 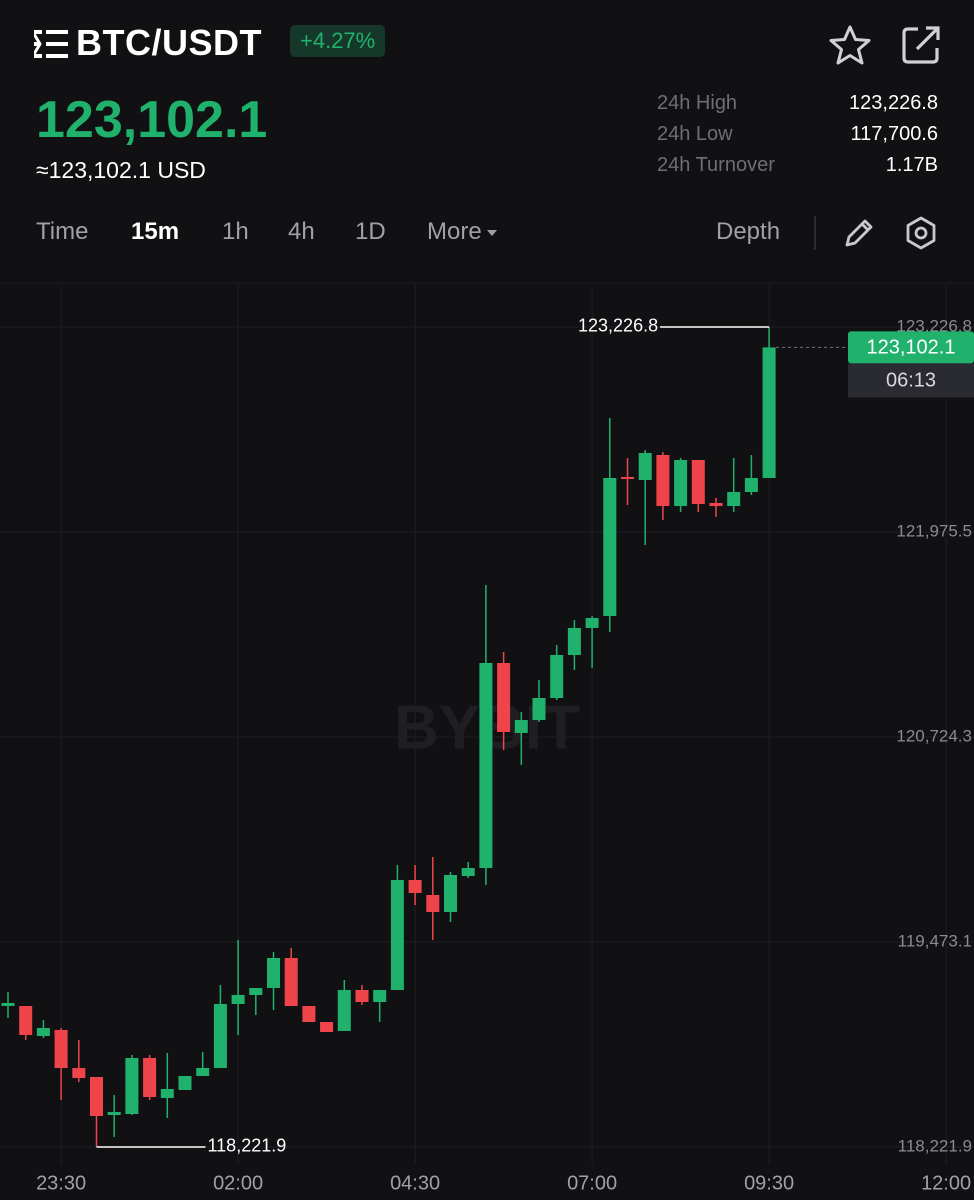 I want to click on x-tick-label: 07:00, so click(x=592, y=1183).